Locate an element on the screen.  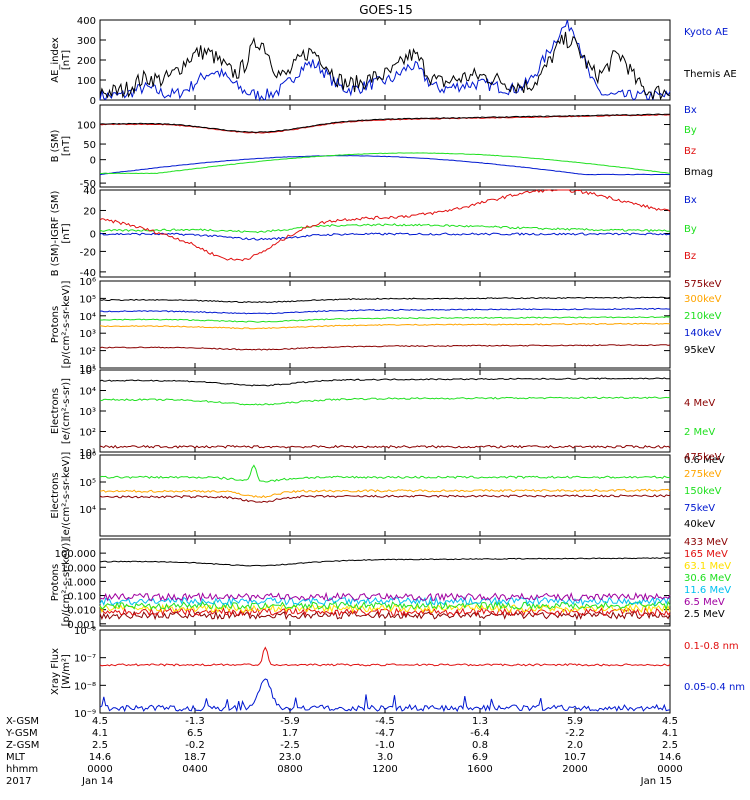
ephem-value: 23.0 is located at coordinates (290, 757).